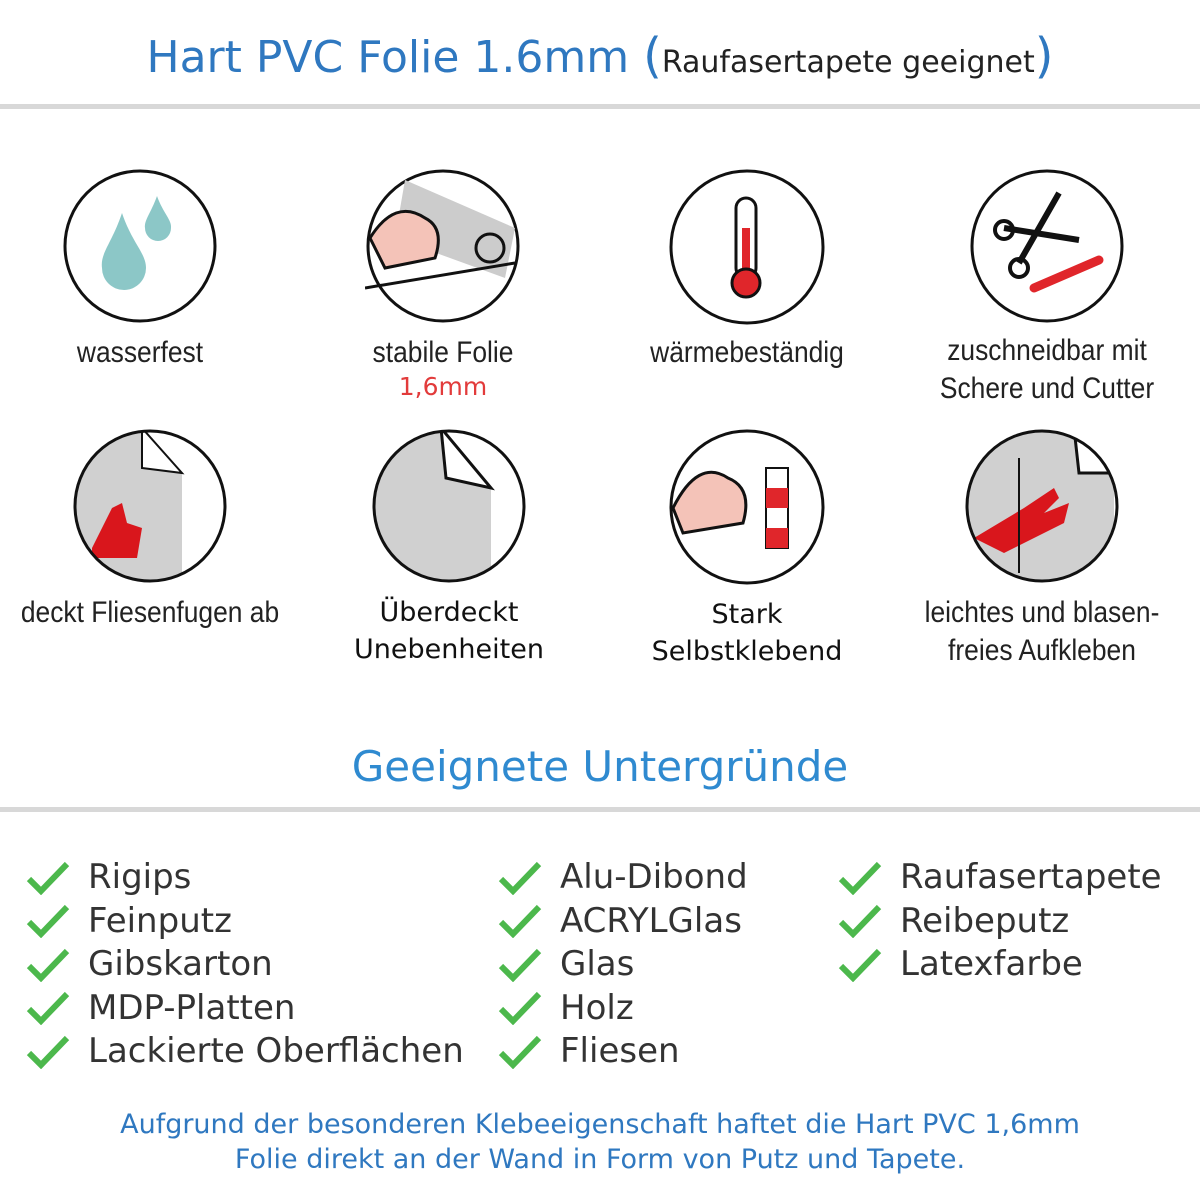  Describe the element at coordinates (449, 612) in the screenshot. I see `feature-label: Überdeckt` at that location.